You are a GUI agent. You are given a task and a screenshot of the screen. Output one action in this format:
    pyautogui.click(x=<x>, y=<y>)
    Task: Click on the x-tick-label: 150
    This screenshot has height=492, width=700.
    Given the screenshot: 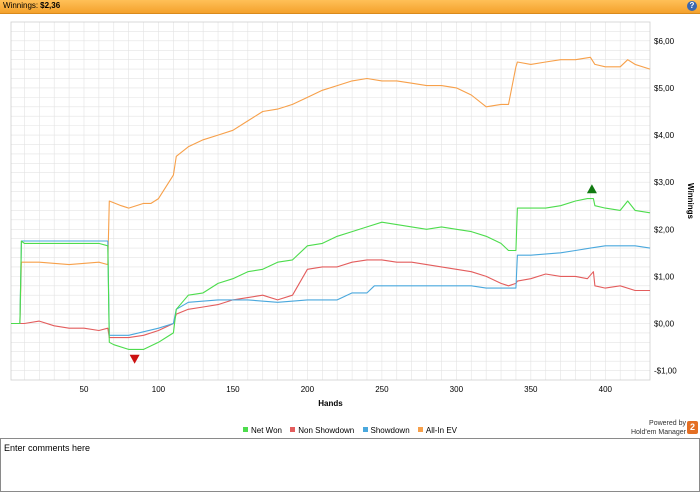 What is the action you would take?
    pyautogui.click(x=233, y=389)
    